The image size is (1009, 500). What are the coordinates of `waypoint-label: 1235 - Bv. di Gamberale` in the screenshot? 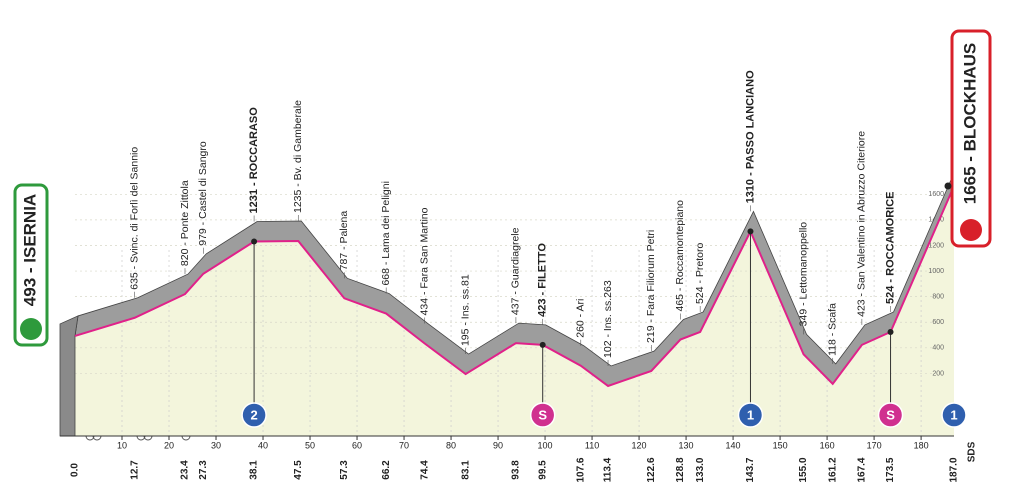 It's located at (298, 156).